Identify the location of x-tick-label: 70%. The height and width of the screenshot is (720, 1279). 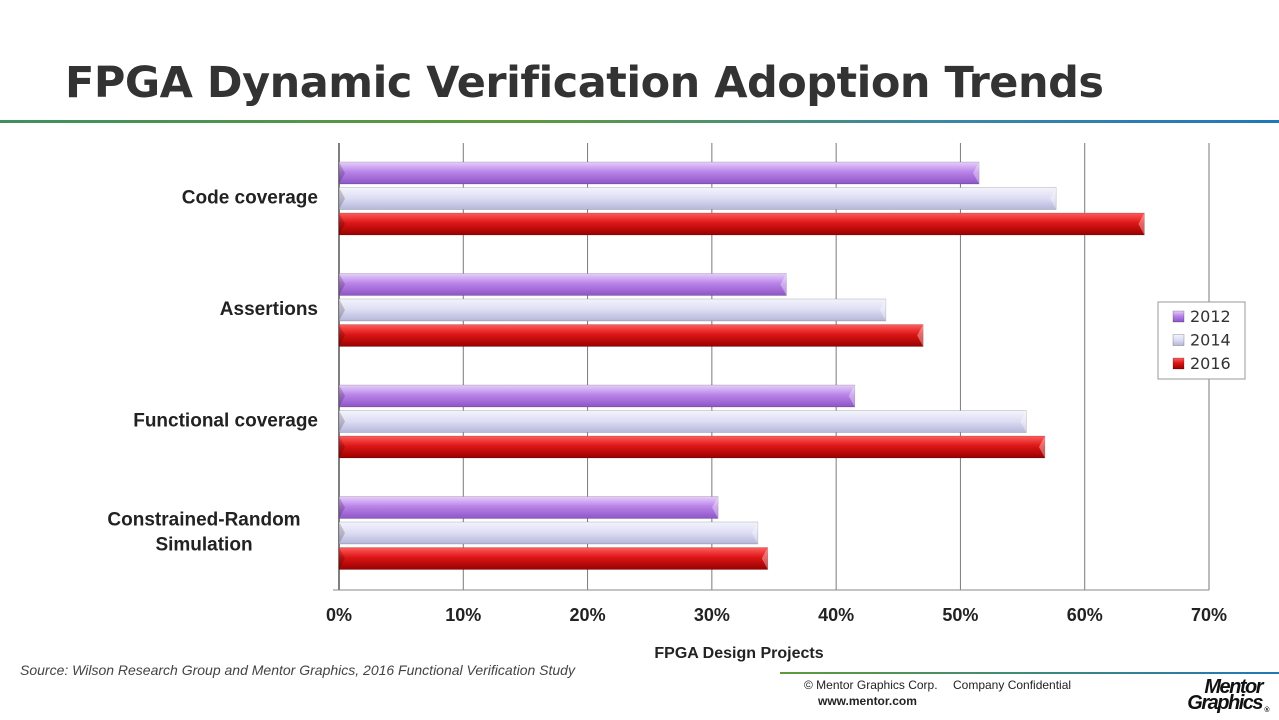
(1209, 615).